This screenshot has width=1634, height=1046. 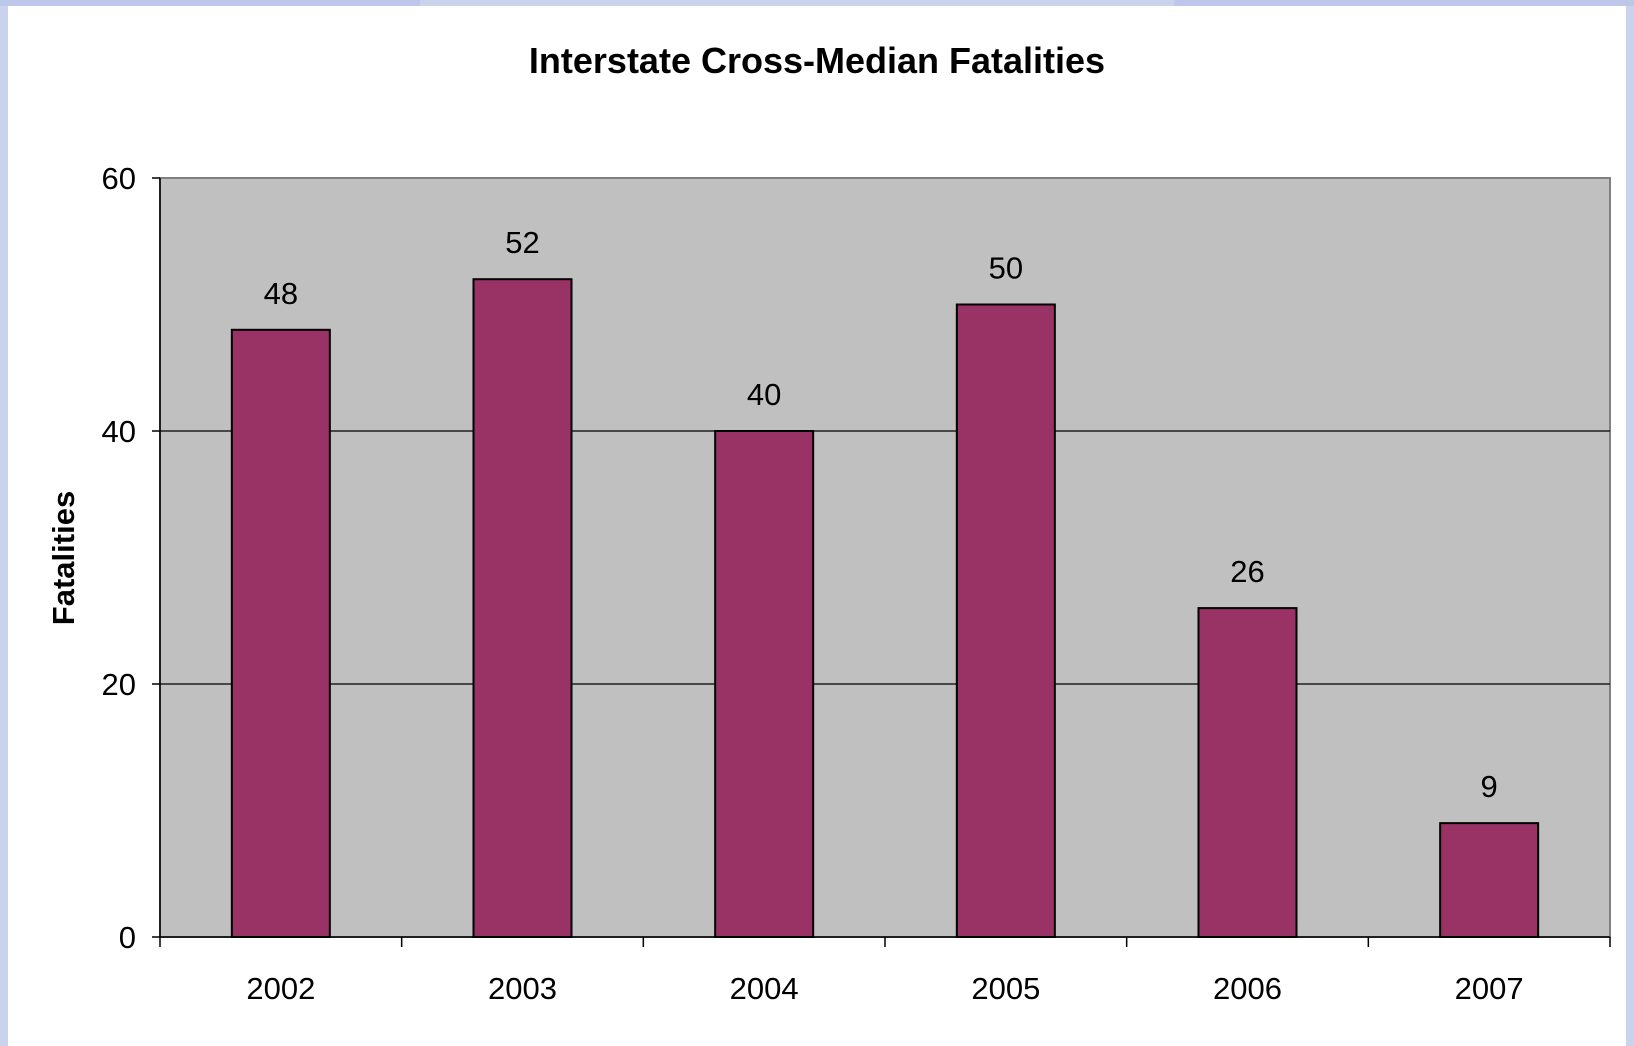 What do you see at coordinates (1489, 880) in the screenshot?
I see `bar-2007` at bounding box center [1489, 880].